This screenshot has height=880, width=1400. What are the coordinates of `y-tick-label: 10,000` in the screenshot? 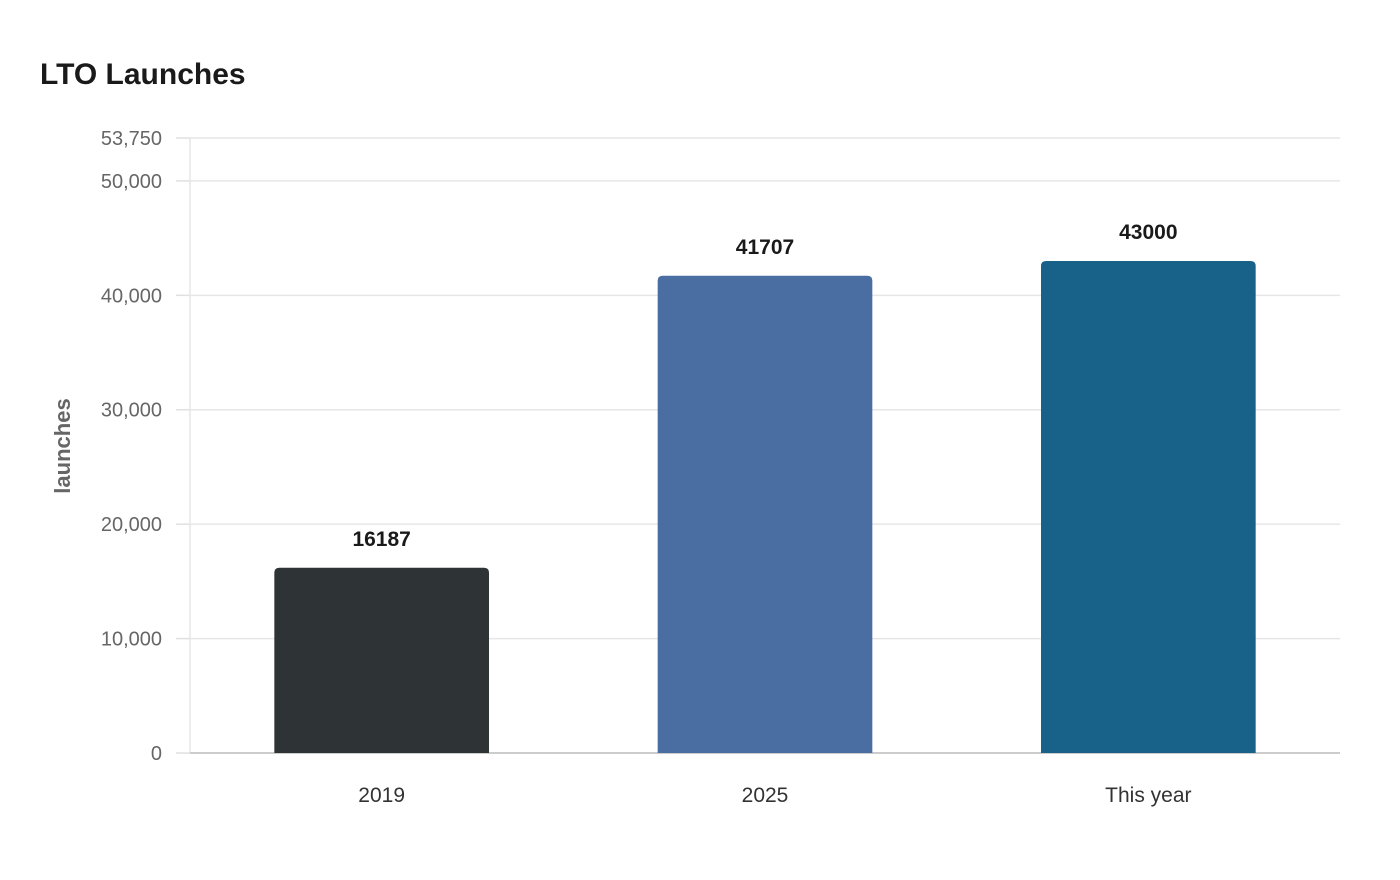 It's located at (131, 640).